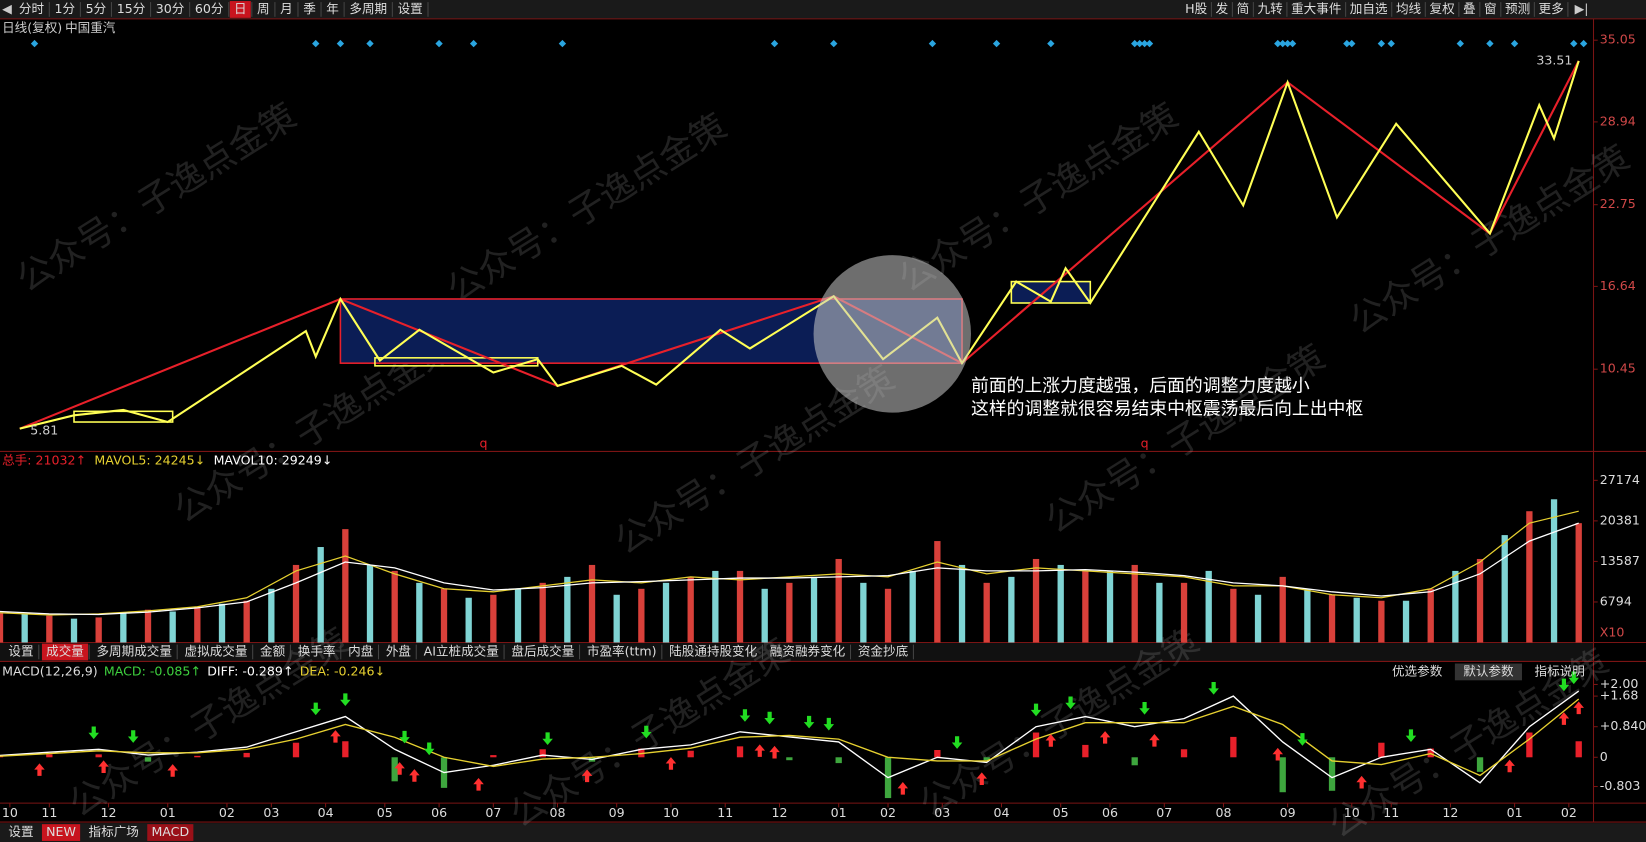 The height and width of the screenshot is (842, 1646). What do you see at coordinates (1560, 670) in the screenshot?
I see `param-button: 指标说明` at bounding box center [1560, 670].